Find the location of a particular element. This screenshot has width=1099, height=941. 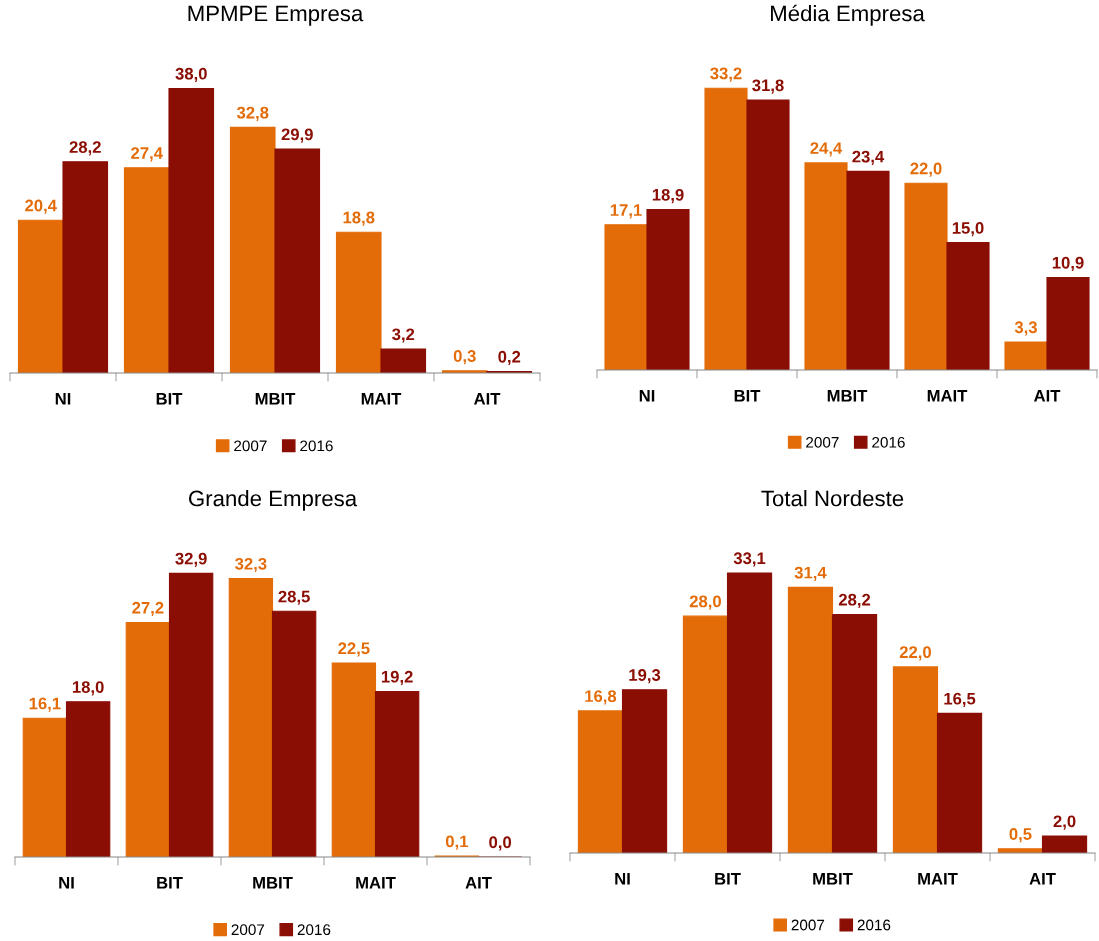

data-label: 33,1 is located at coordinates (749, 559).